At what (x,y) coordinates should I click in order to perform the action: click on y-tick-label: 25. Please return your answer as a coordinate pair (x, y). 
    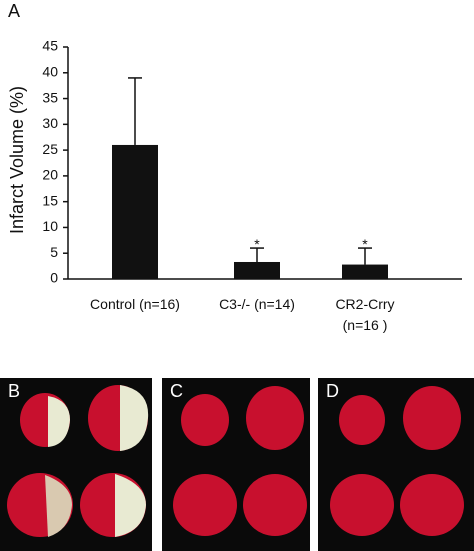
    Looking at the image, I should click on (50, 149).